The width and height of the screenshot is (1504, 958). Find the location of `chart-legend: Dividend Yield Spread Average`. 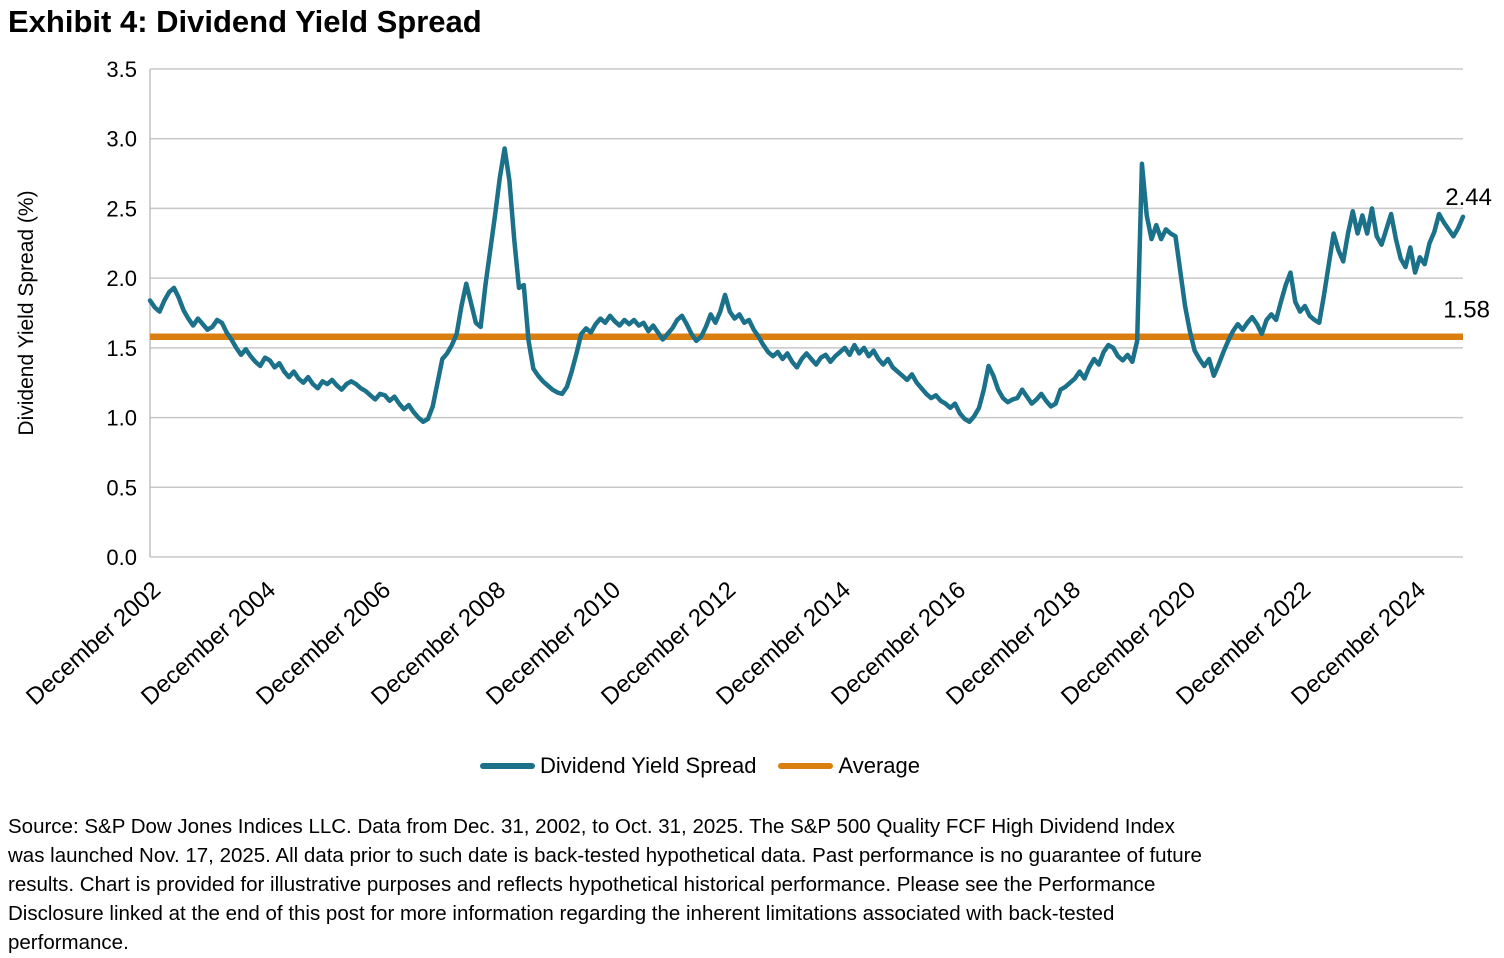

chart-legend: Dividend Yield Spread Average is located at coordinates (752, 766).